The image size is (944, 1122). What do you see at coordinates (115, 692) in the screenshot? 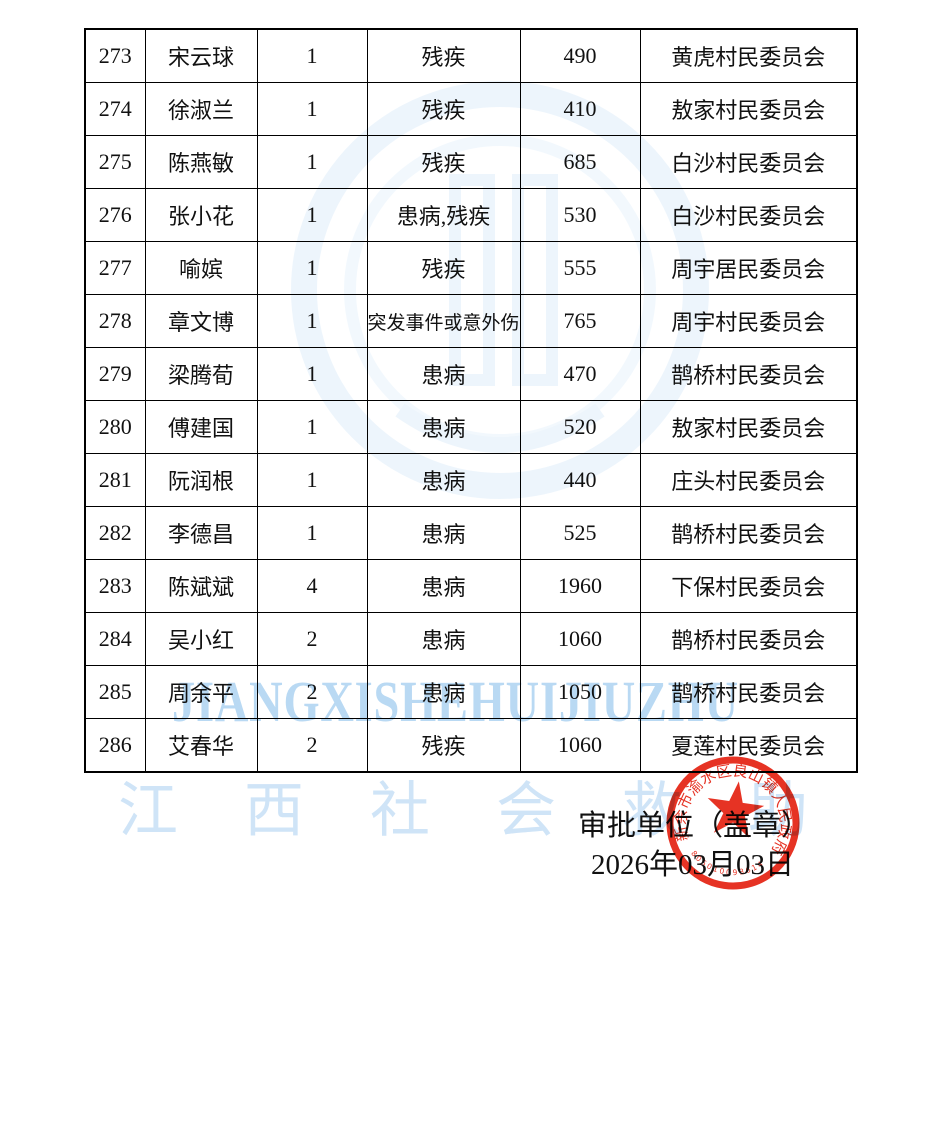
I see `cell-no: 285` at bounding box center [115, 692].